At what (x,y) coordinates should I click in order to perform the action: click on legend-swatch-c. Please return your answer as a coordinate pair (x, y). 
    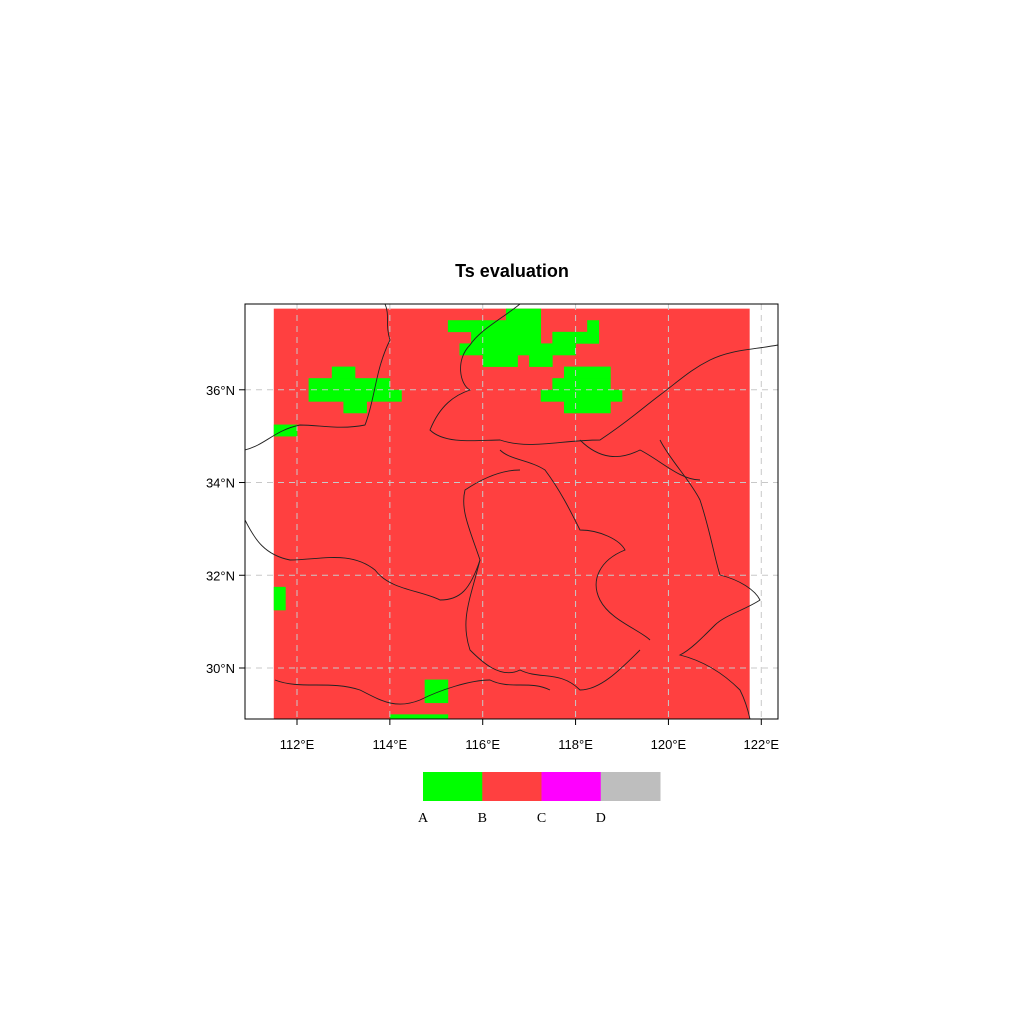
    Looking at the image, I should click on (571, 786).